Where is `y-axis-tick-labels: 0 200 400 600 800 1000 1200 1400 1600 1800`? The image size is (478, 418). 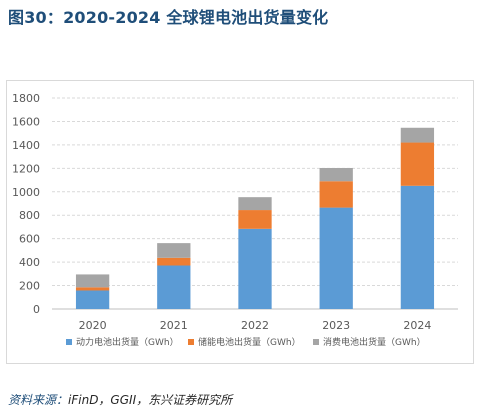 y-axis-tick-labels: 0 200 400 600 800 1000 1200 1400 1600 1800 is located at coordinates (26, 204).